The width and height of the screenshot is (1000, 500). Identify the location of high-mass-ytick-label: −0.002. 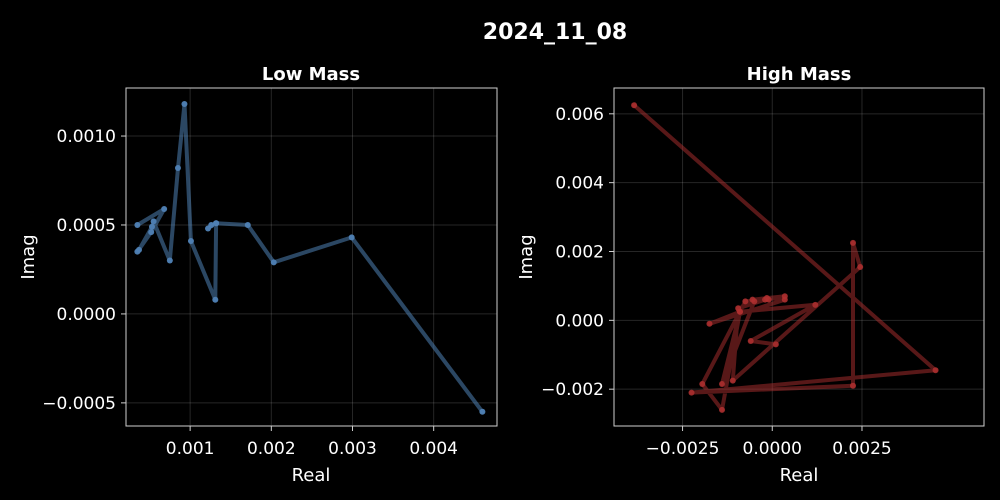
(572, 390).